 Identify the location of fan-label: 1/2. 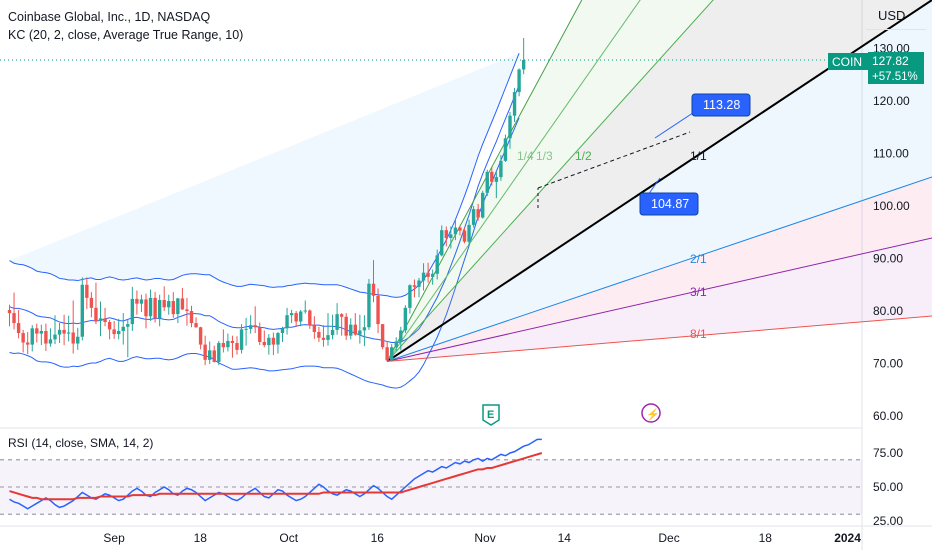
(583, 156).